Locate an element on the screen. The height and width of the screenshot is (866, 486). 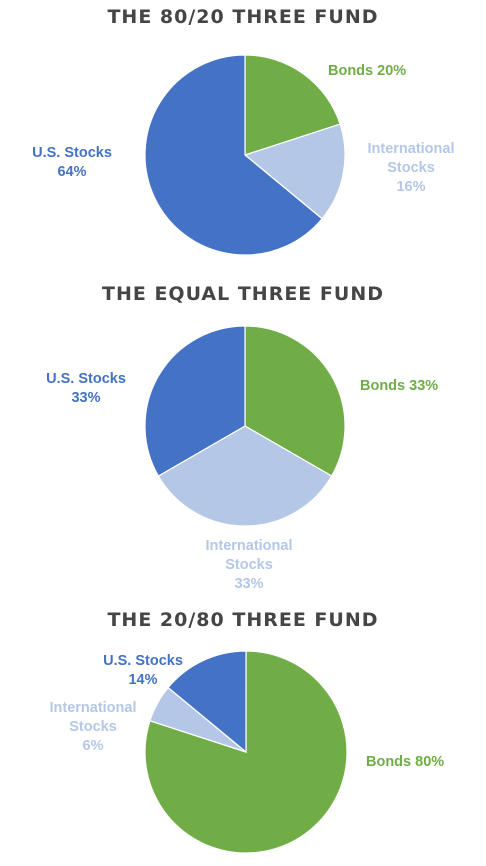
slice-label-line: Bonds 20% is located at coordinates (367, 71).